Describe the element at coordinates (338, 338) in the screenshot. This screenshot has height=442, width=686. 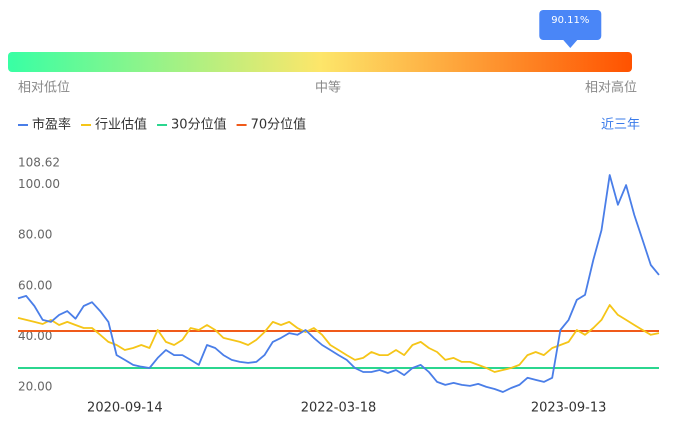
I see `series-line` at that location.